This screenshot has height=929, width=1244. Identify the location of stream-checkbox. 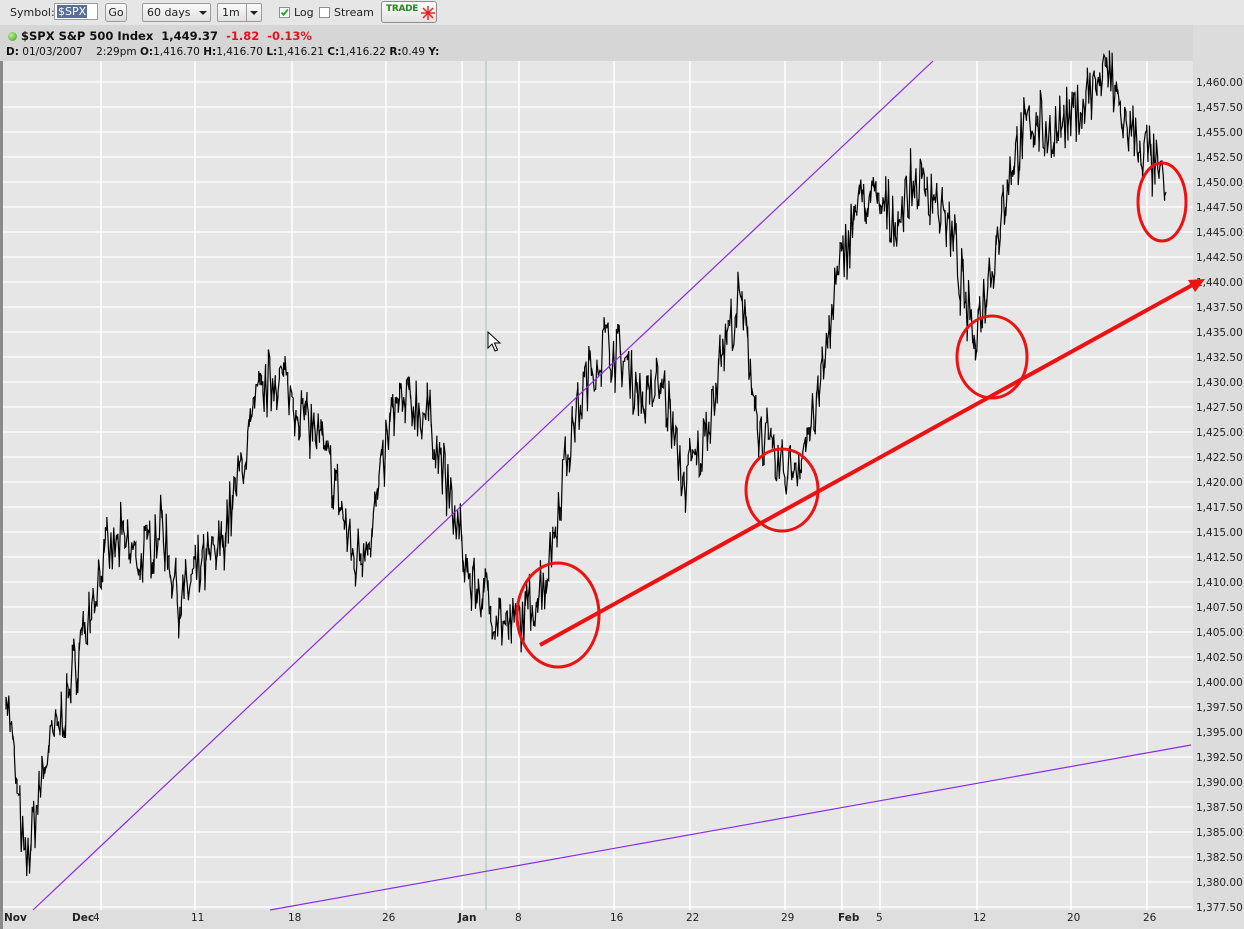
(324, 12).